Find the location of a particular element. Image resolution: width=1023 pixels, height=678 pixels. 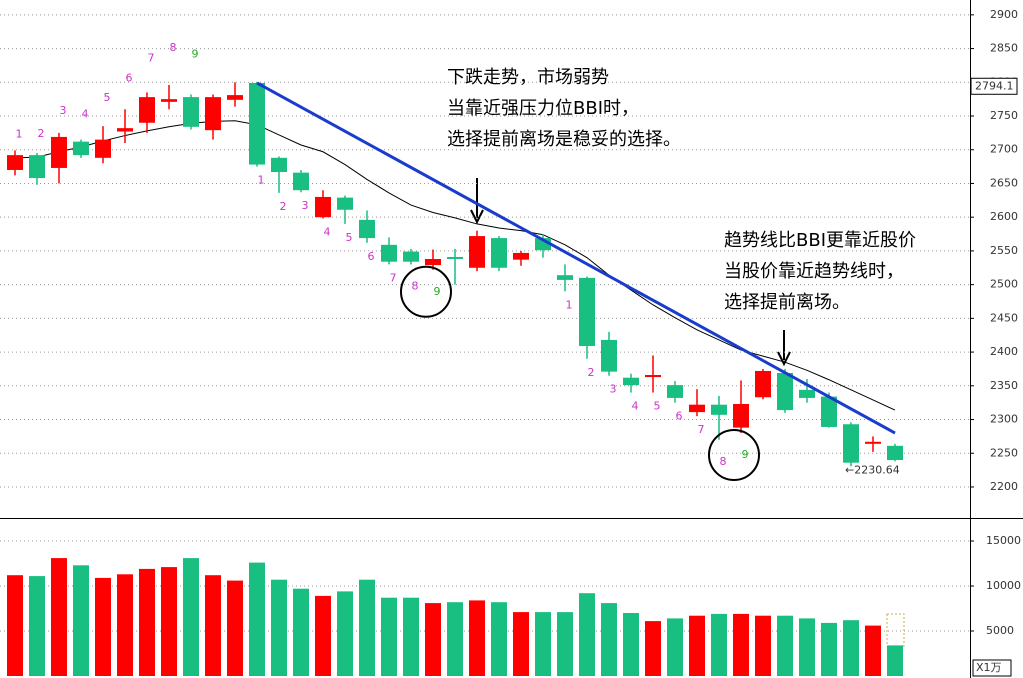

y-tick-label: 2450 is located at coordinates (1004, 317).